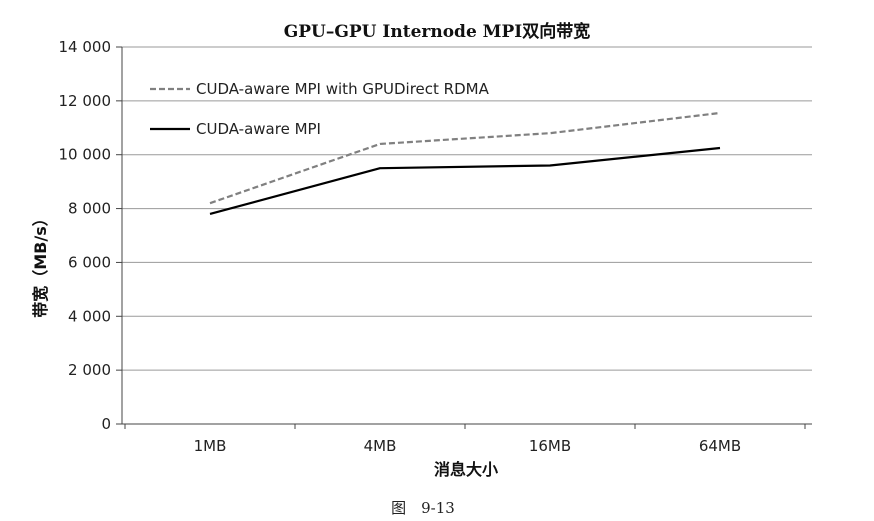 This screenshot has width=874, height=521. Describe the element at coordinates (720, 446) in the screenshot. I see `x-tick-label: 64MB` at that location.